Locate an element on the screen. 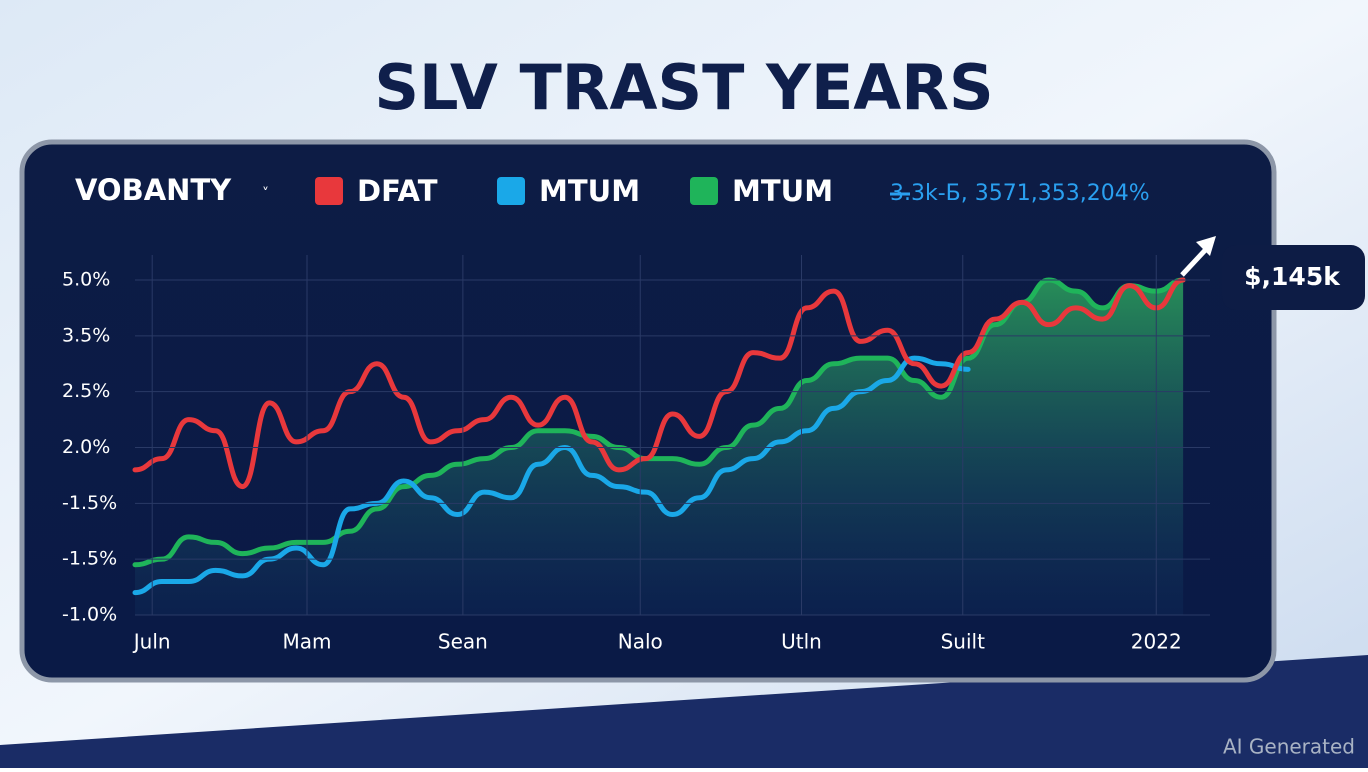  selector-caret: ˅ is located at coordinates (265, 194).